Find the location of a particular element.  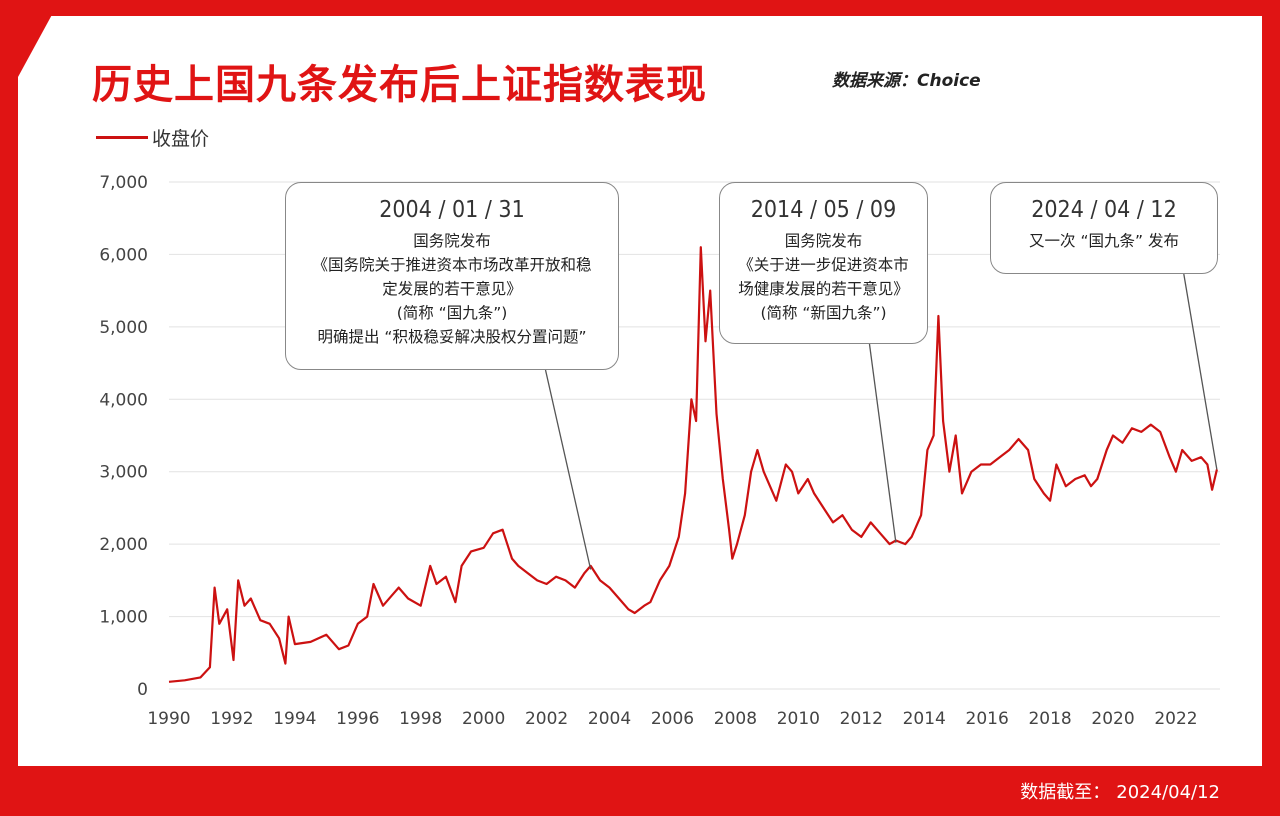

annotation-box-2024: 2024 / 04 / 12 又一次 “国九条” 发布 is located at coordinates (1104, 228).